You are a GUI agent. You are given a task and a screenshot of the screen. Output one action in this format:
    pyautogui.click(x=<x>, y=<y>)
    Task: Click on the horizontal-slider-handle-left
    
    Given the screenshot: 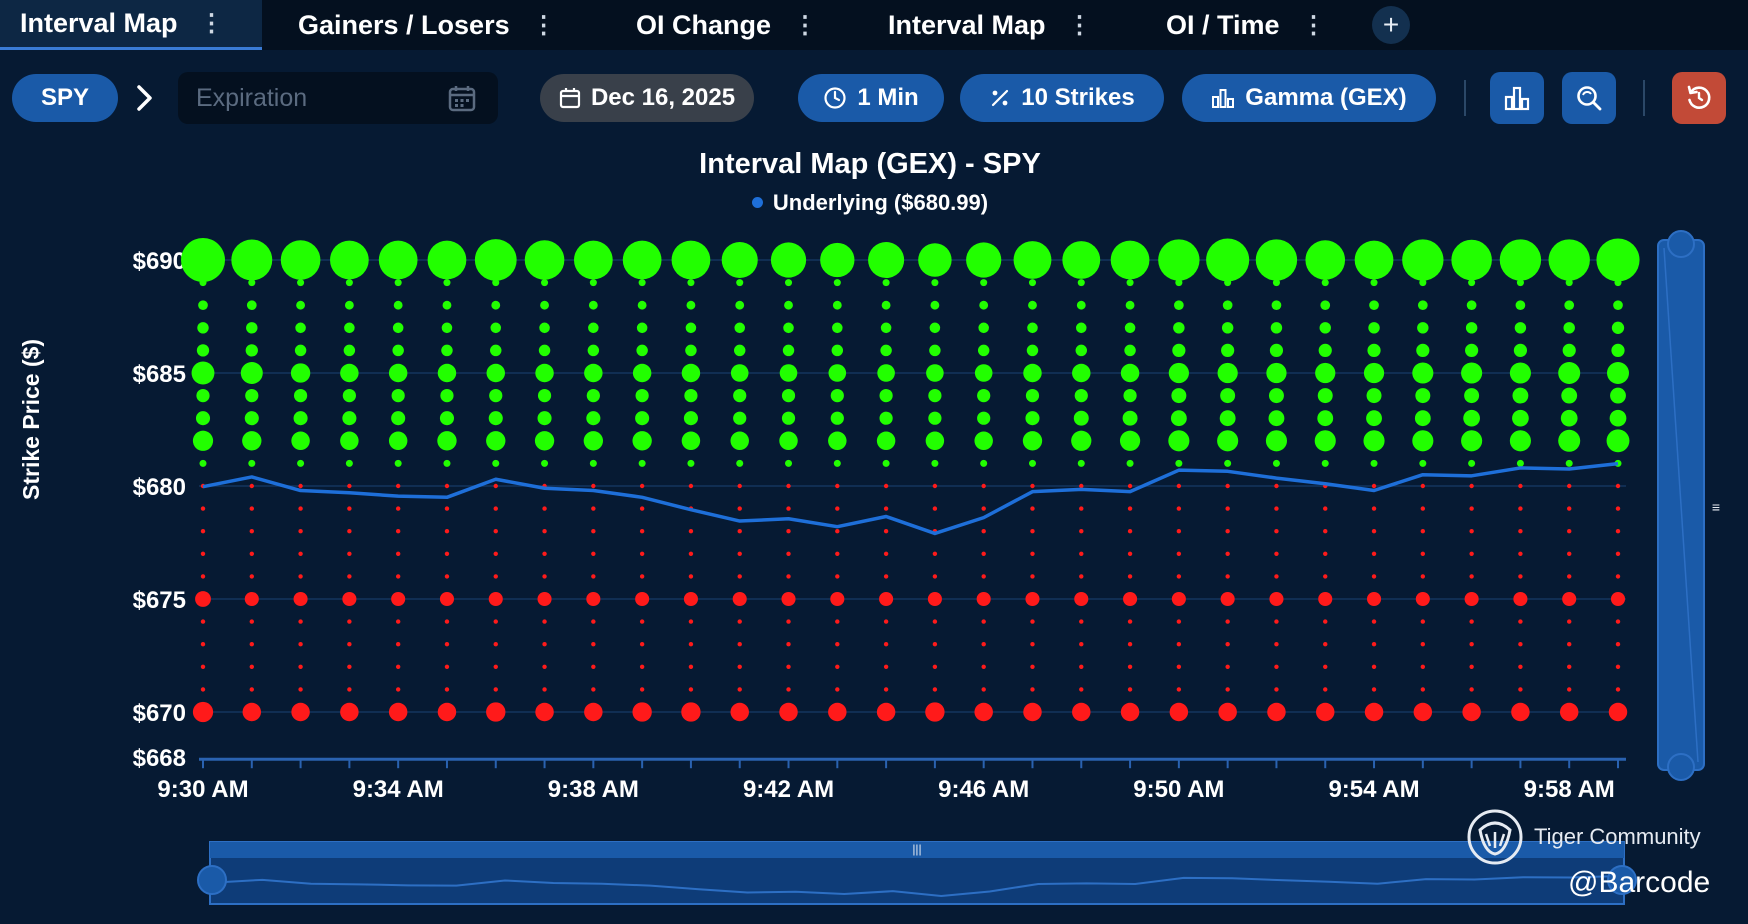 What is the action you would take?
    pyautogui.click(x=212, y=880)
    